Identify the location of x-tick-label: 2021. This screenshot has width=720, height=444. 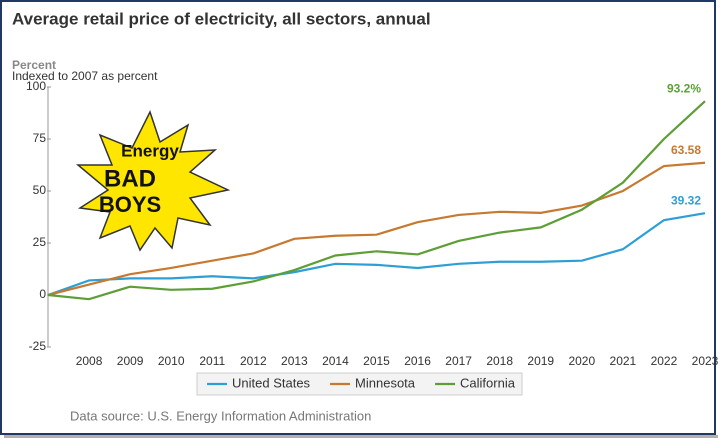
(623, 361).